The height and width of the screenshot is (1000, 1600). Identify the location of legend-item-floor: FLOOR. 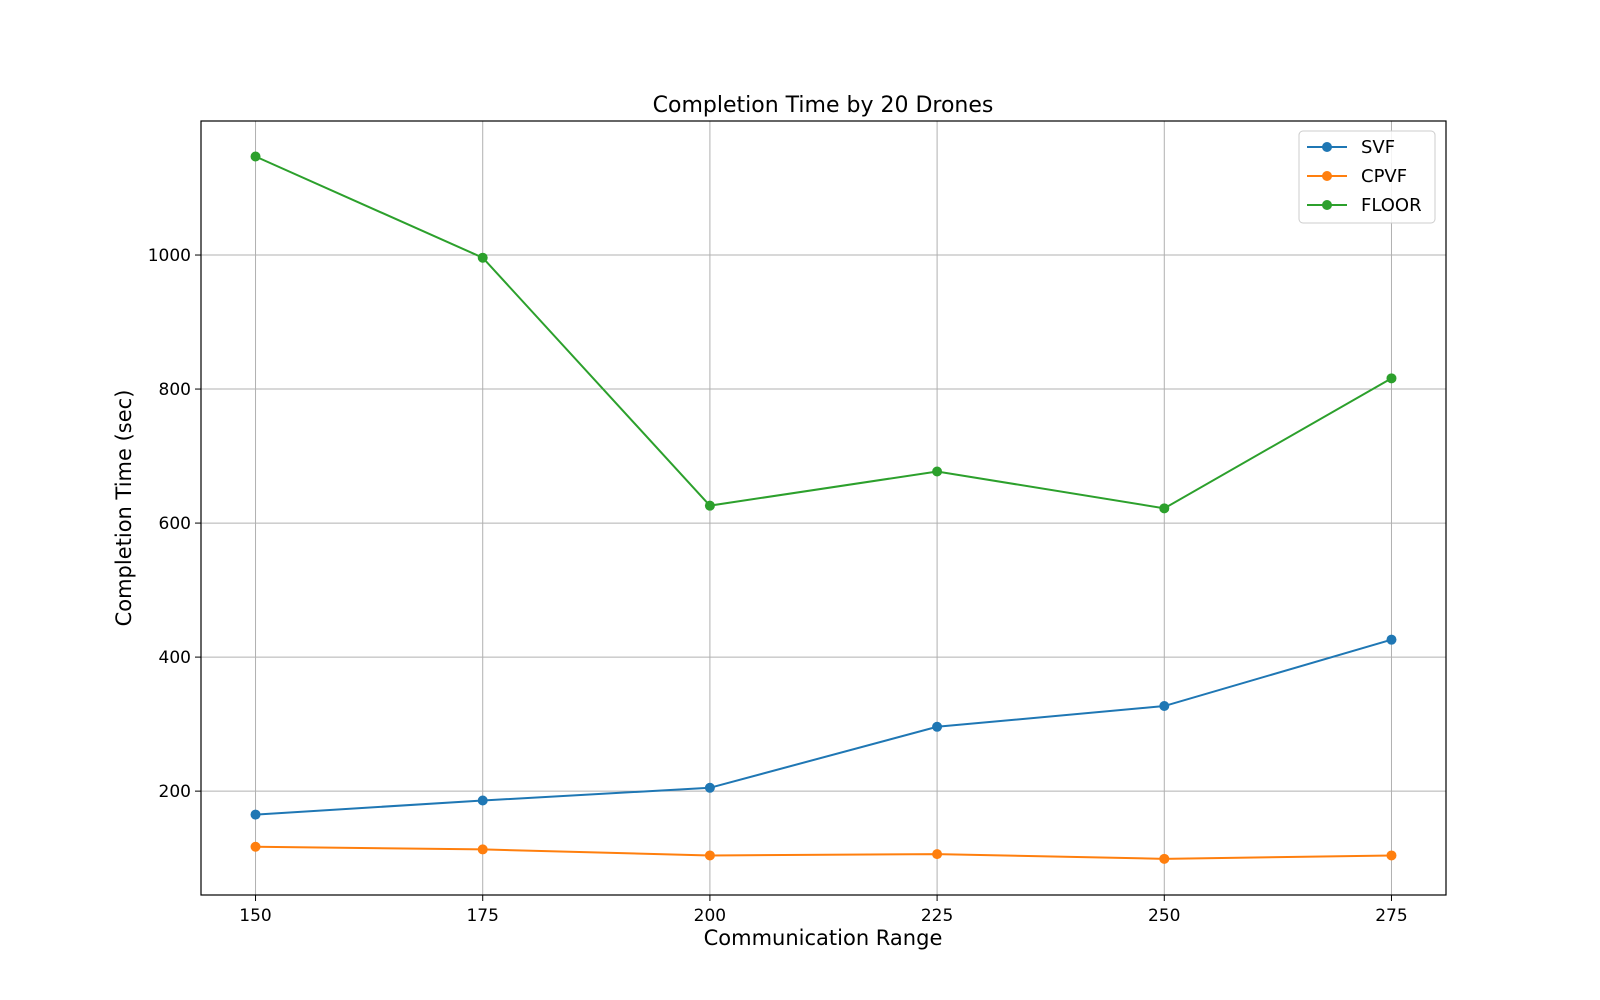
(1364, 205).